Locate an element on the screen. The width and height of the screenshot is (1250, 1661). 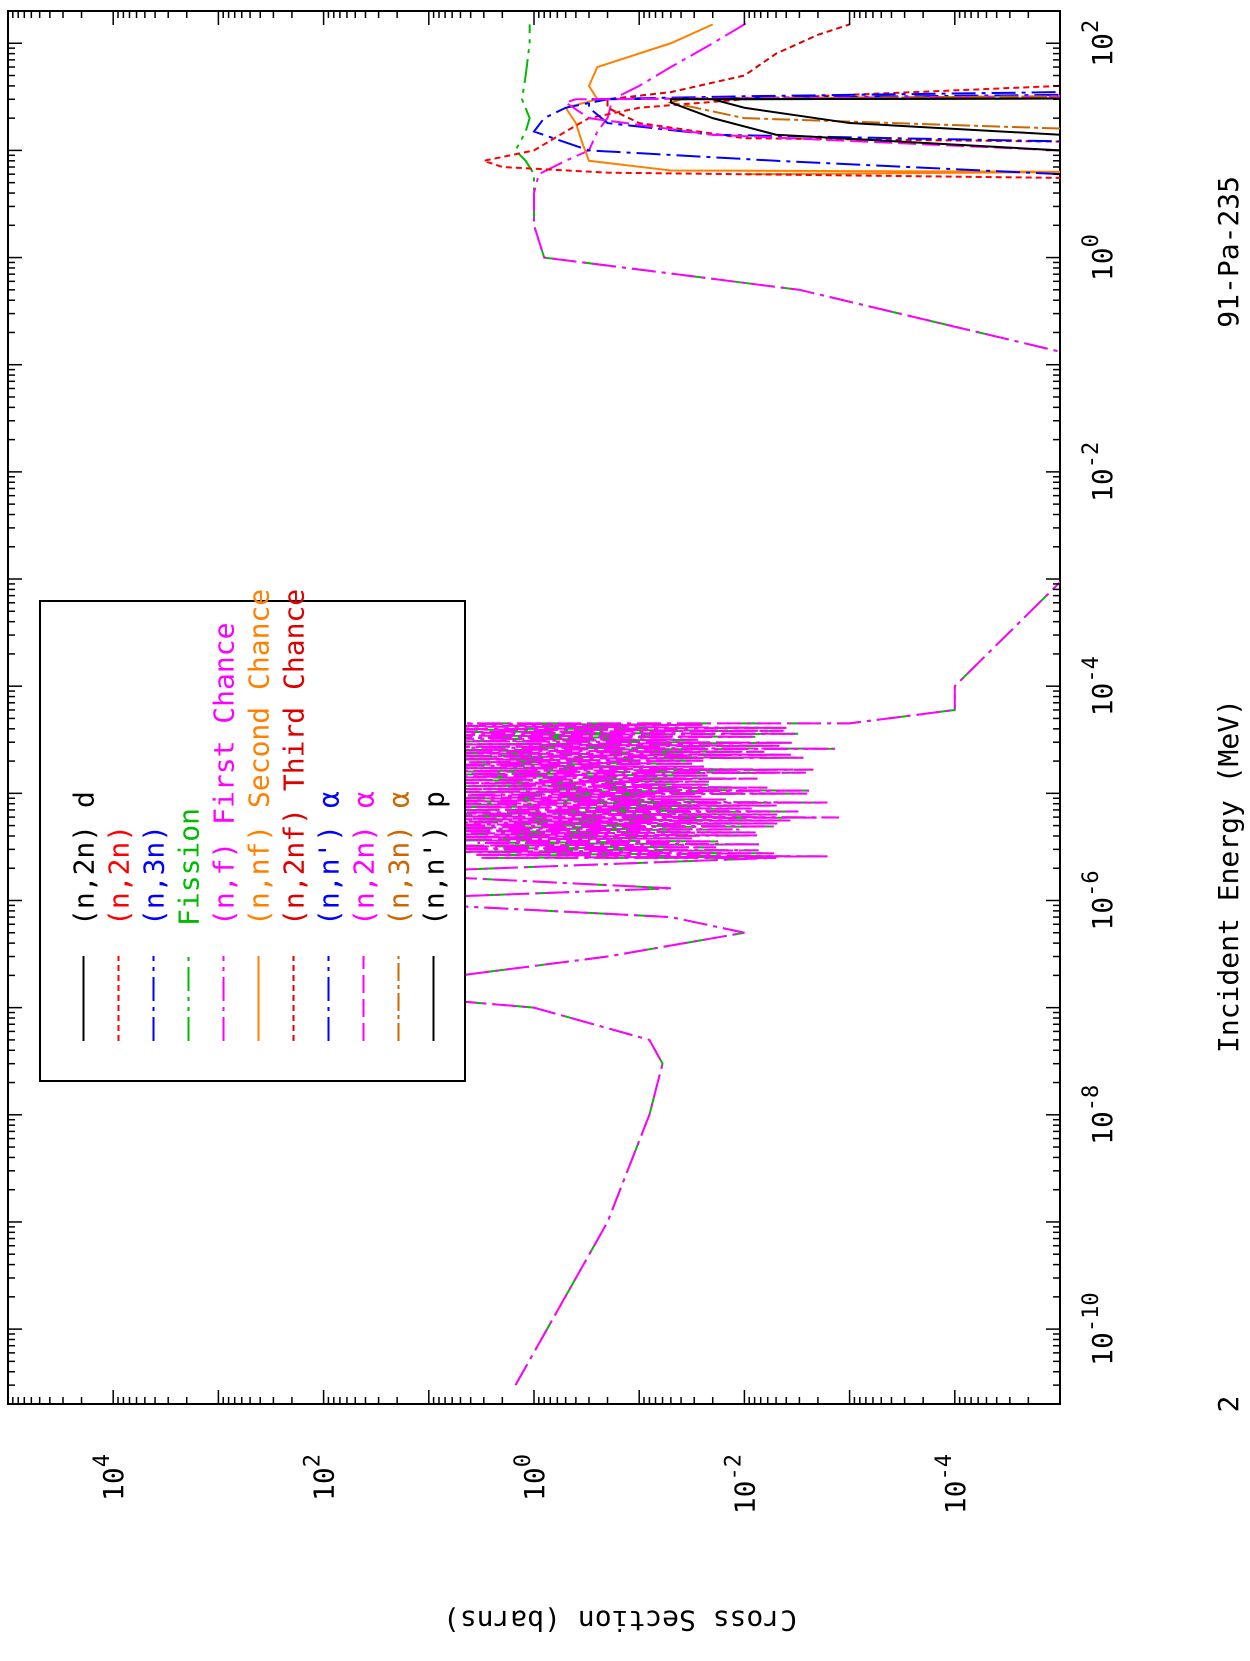
legend-label: (n,2n) d is located at coordinates (84, 858).